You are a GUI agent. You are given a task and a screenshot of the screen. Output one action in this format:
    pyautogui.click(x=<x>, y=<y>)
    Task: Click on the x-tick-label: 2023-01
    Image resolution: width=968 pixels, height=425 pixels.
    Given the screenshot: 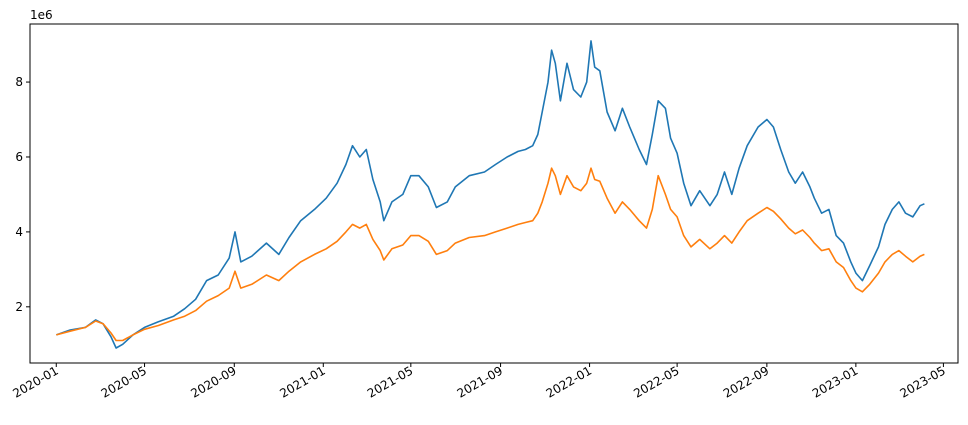 What is the action you would take?
    pyautogui.click(x=835, y=381)
    